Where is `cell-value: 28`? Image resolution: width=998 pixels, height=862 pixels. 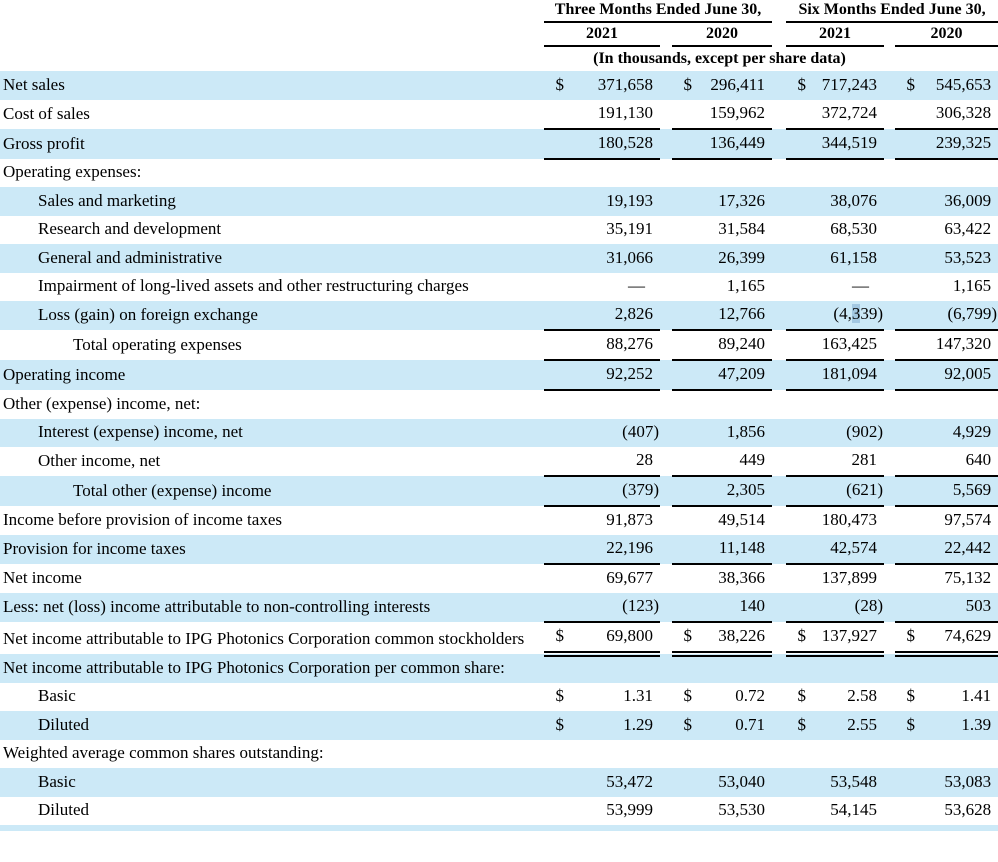 cell-value: 28 is located at coordinates (613, 462).